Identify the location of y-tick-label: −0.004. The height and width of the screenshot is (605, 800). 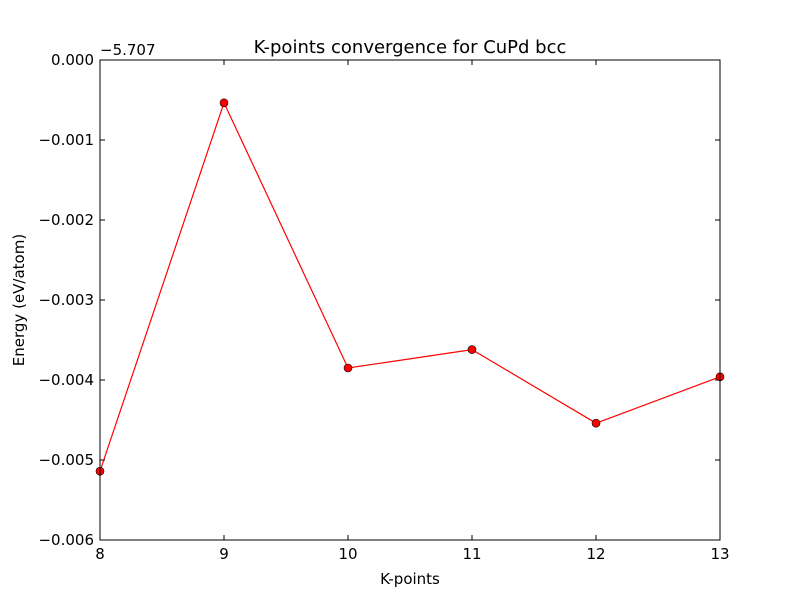
(66, 380).